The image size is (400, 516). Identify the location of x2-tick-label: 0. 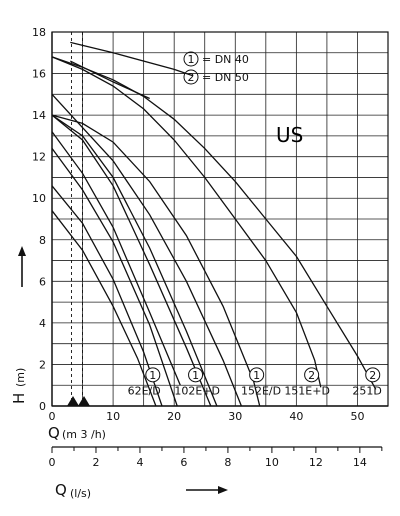
(52, 462).